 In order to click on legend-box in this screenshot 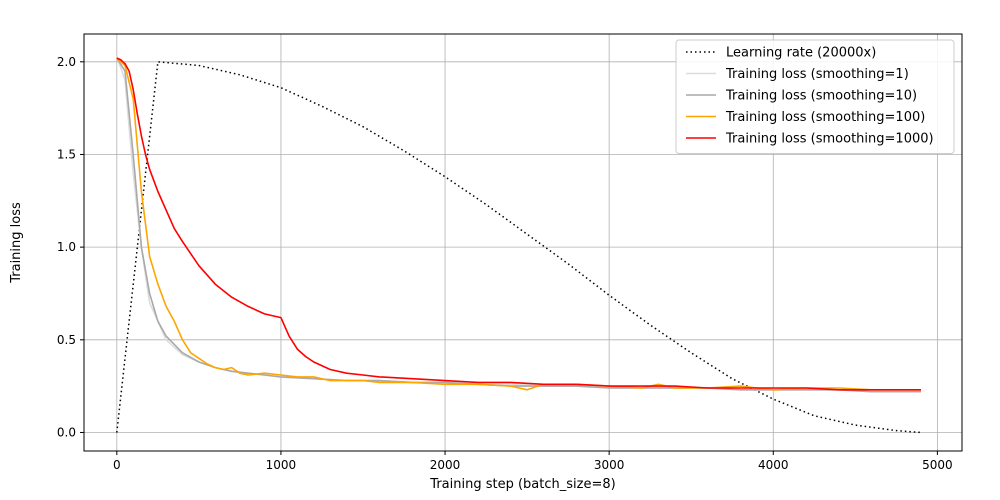, I will do `click(815, 96)`.